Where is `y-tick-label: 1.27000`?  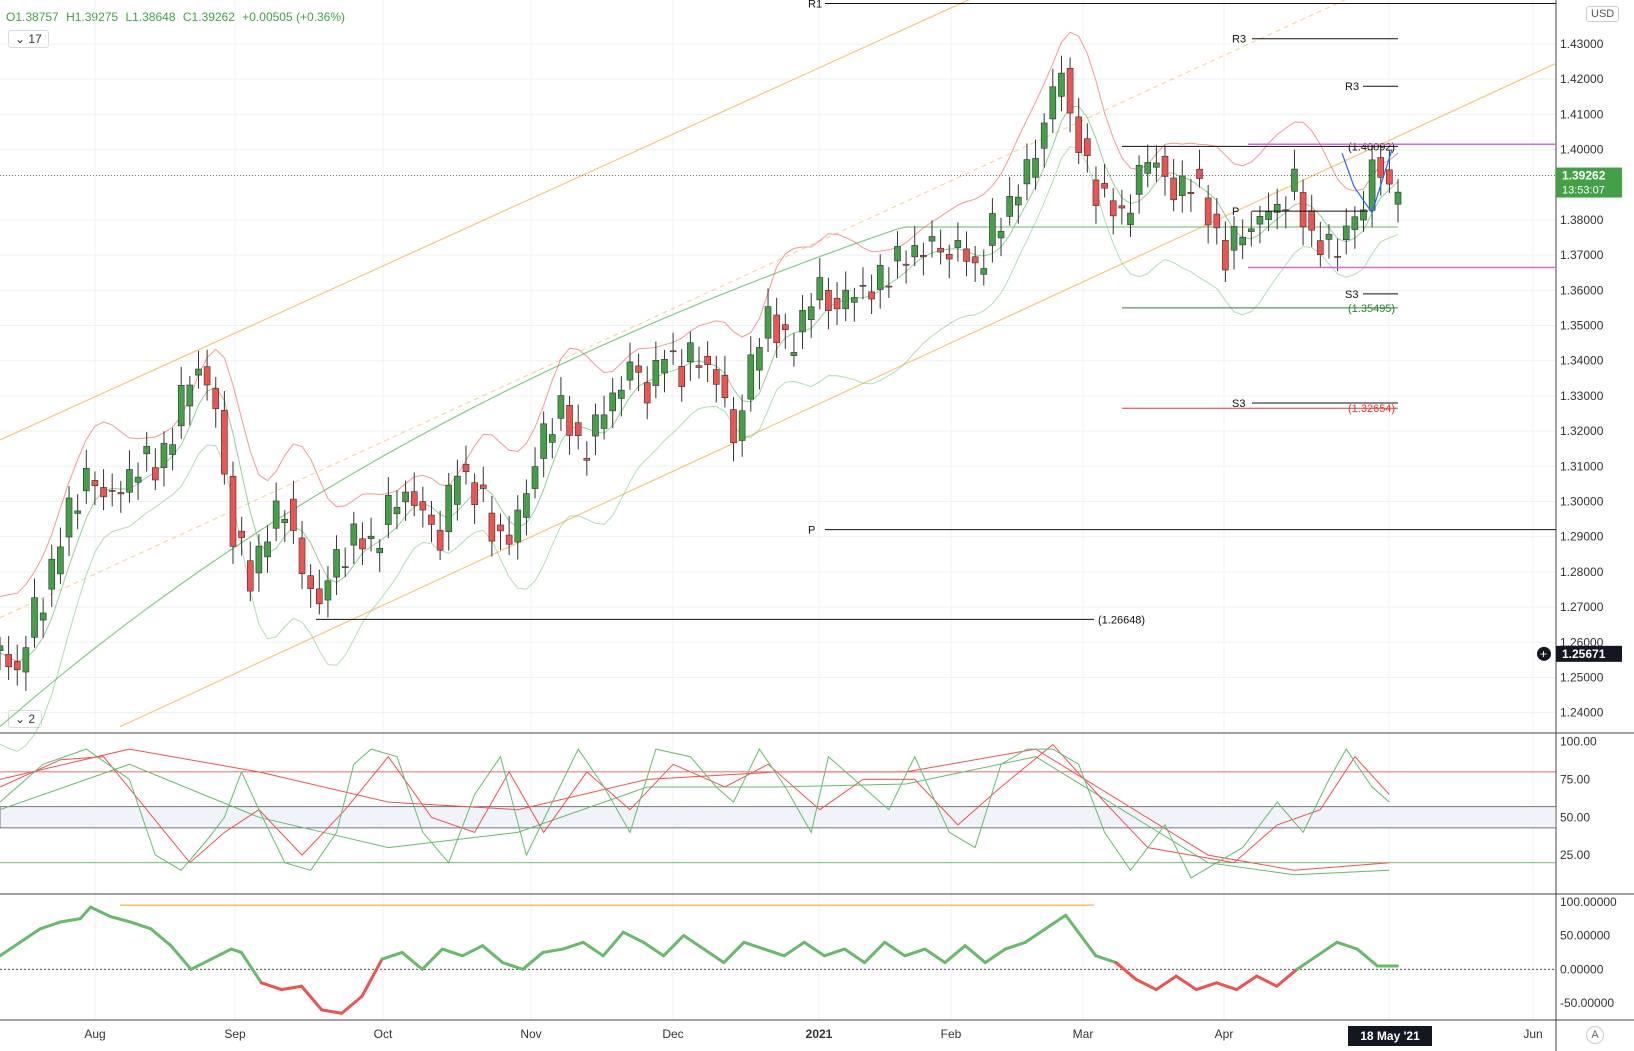
y-tick-label: 1.27000 is located at coordinates (1582, 607).